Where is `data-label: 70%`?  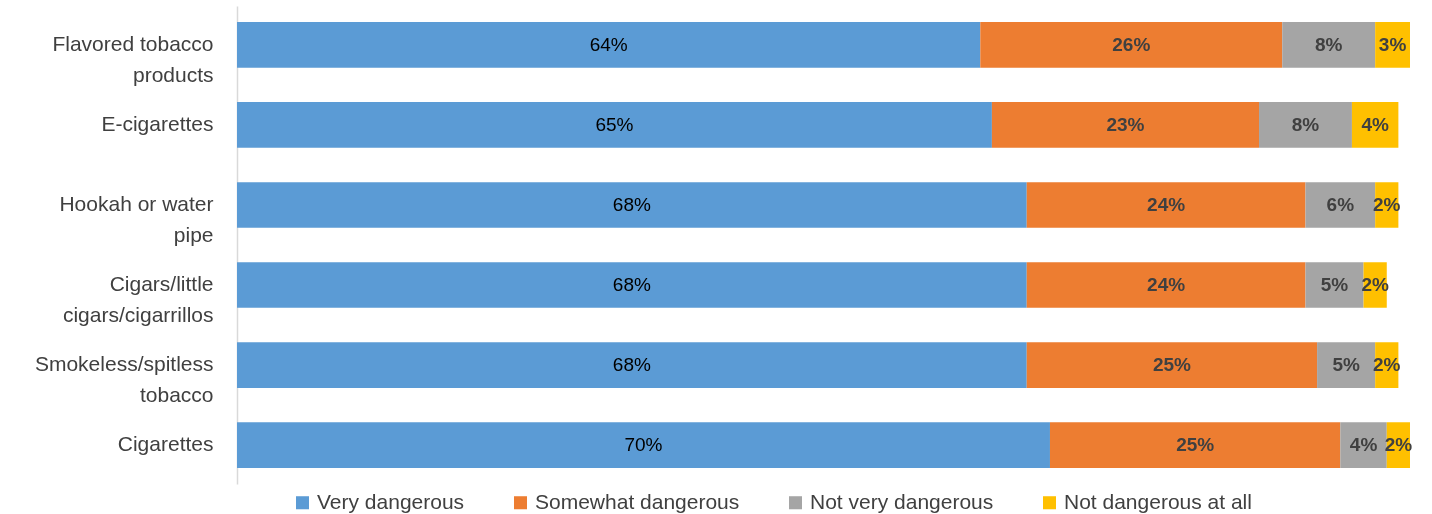
data-label: 70% is located at coordinates (643, 445).